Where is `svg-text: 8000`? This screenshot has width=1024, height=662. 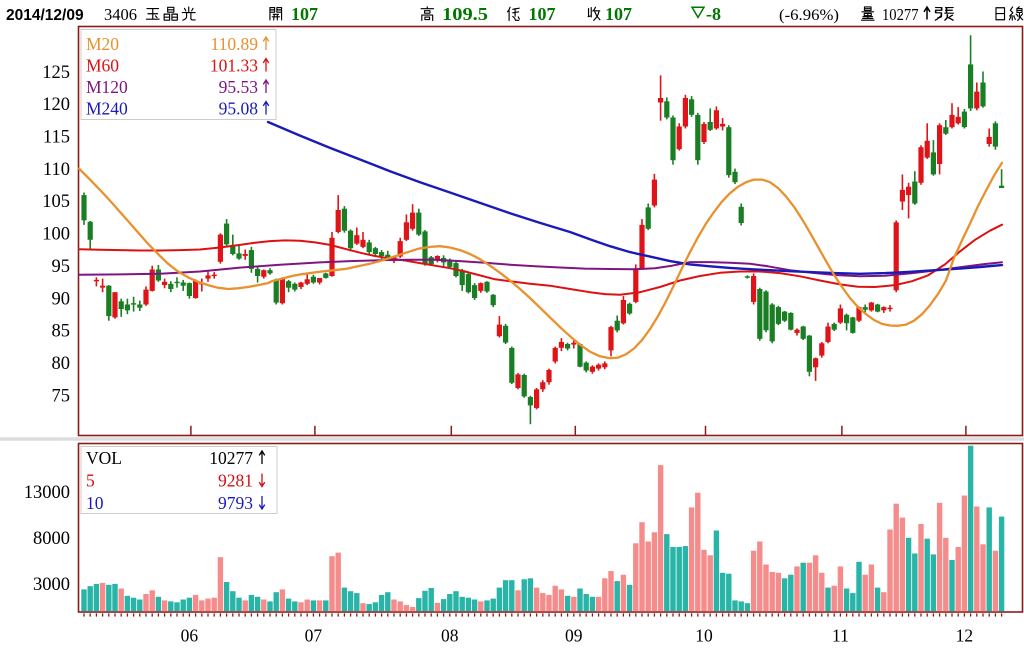 svg-text: 8000 is located at coordinates (51, 539).